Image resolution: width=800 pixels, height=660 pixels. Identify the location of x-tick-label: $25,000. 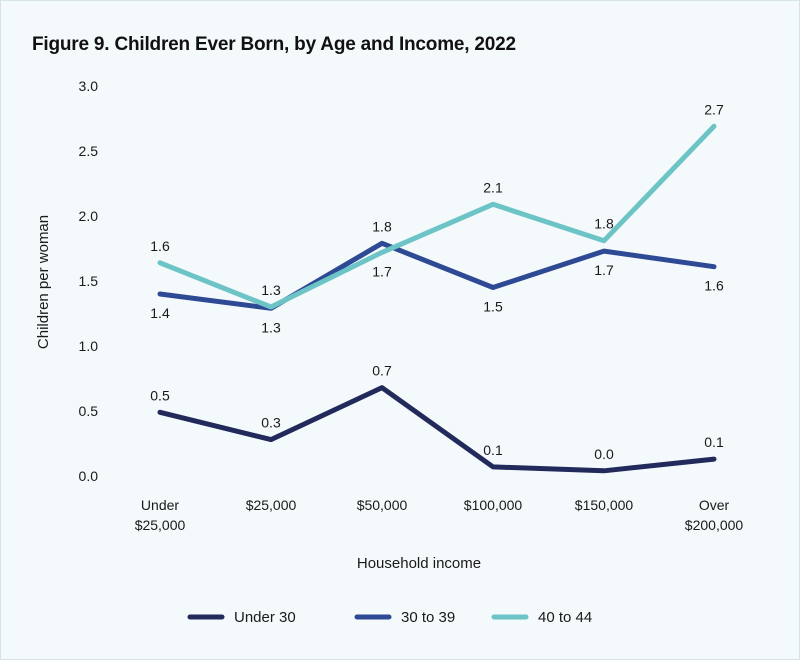
(271, 505).